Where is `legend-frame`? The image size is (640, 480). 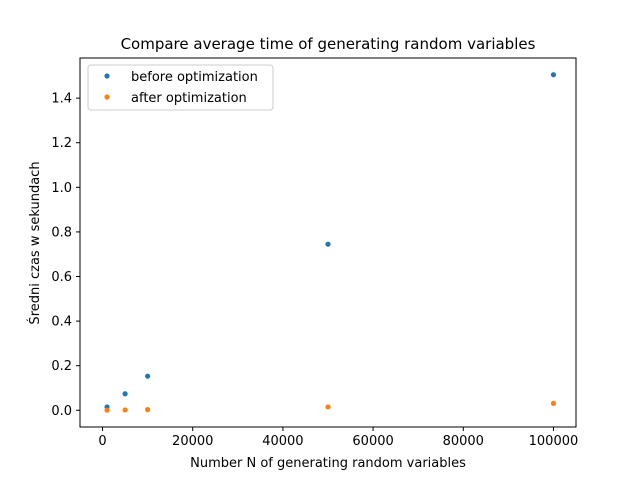
legend-frame is located at coordinates (180, 87).